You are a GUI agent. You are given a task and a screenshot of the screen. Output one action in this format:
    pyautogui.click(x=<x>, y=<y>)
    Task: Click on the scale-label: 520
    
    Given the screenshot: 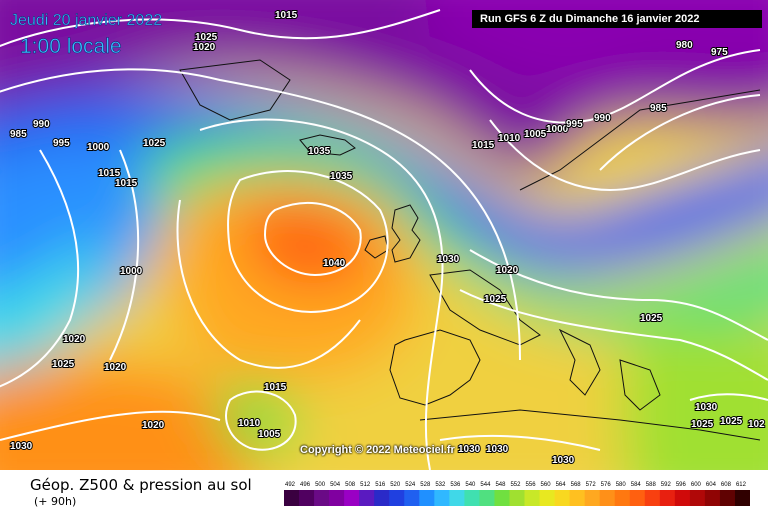 What is the action you would take?
    pyautogui.click(x=395, y=485)
    